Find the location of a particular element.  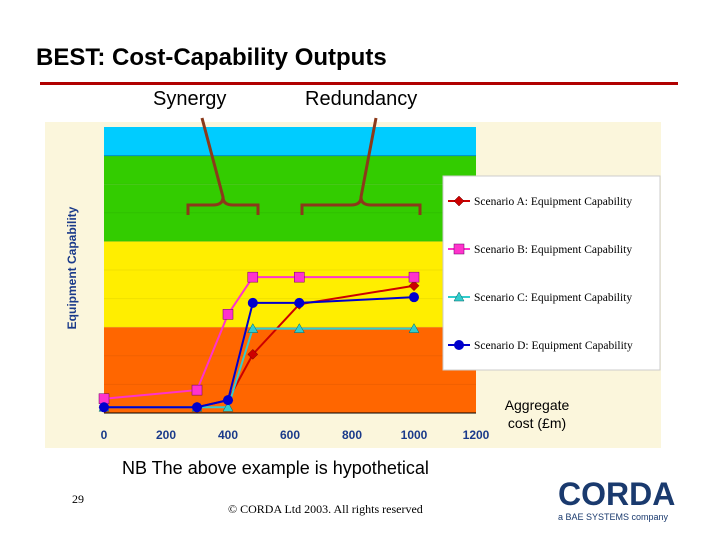

legend-entry-2: Scenario C: Equipment Capability is located at coordinates (553, 298).